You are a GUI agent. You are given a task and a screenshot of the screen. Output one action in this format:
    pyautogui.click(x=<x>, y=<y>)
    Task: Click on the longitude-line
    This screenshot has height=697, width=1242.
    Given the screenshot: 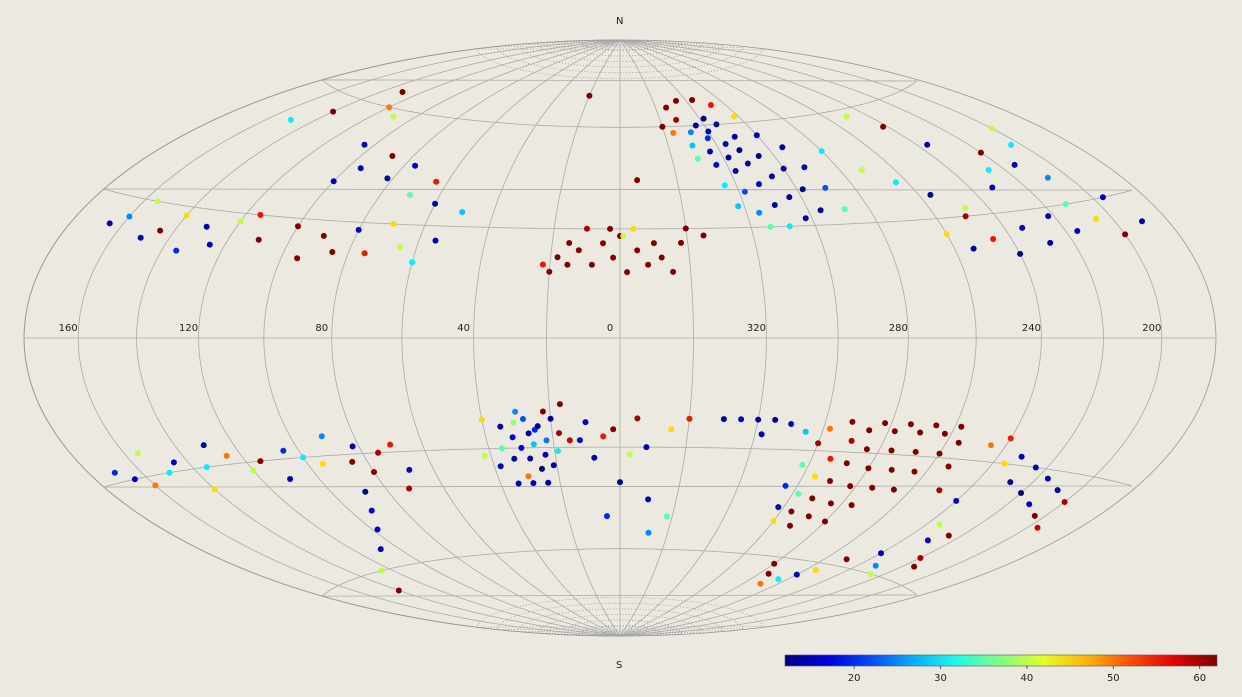 What is the action you would take?
    pyautogui.click(x=583, y=338)
    